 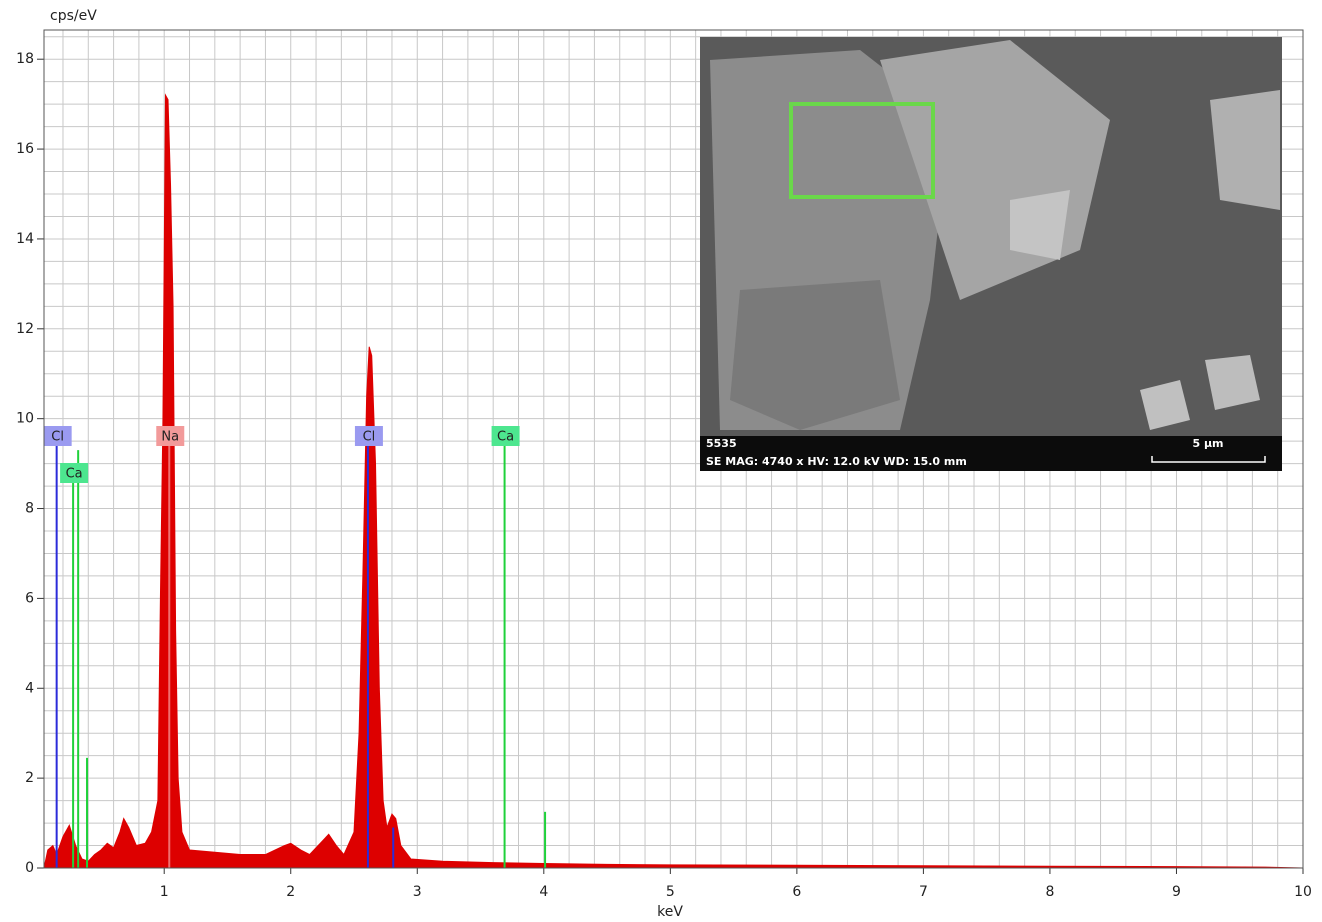 I want to click on element-label: Na, so click(x=170, y=437).